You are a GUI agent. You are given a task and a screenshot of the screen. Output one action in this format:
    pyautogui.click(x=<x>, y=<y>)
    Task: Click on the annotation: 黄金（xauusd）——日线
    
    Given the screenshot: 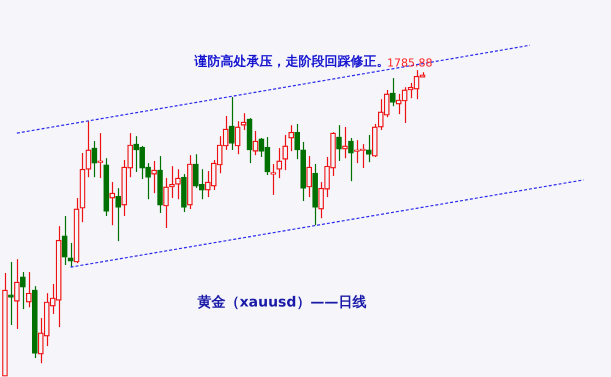 What is the action you would take?
    pyautogui.click(x=281, y=302)
    